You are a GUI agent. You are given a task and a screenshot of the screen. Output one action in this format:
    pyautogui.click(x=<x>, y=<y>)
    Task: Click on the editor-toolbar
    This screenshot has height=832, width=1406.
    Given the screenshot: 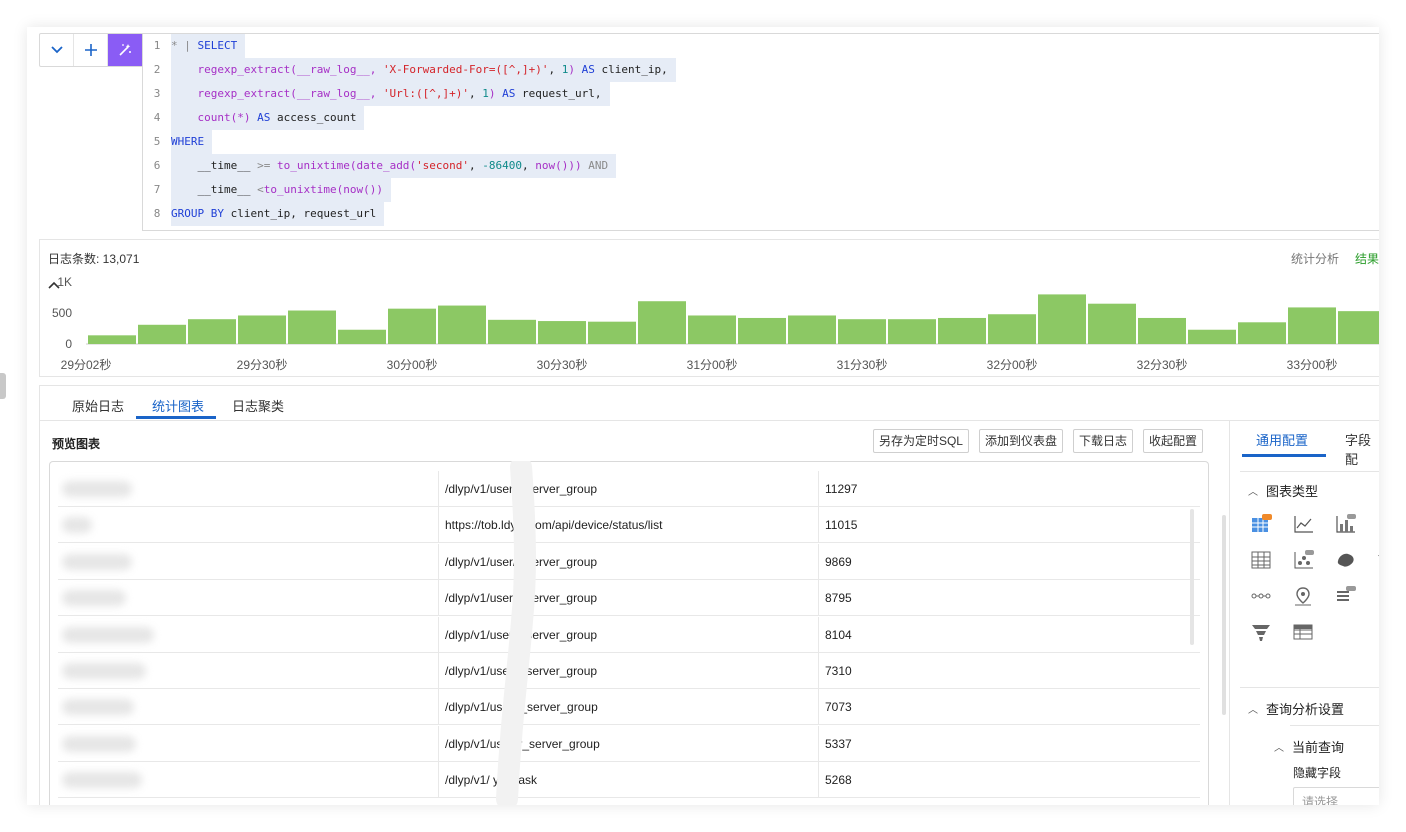 What is the action you would take?
    pyautogui.click(x=91, y=50)
    